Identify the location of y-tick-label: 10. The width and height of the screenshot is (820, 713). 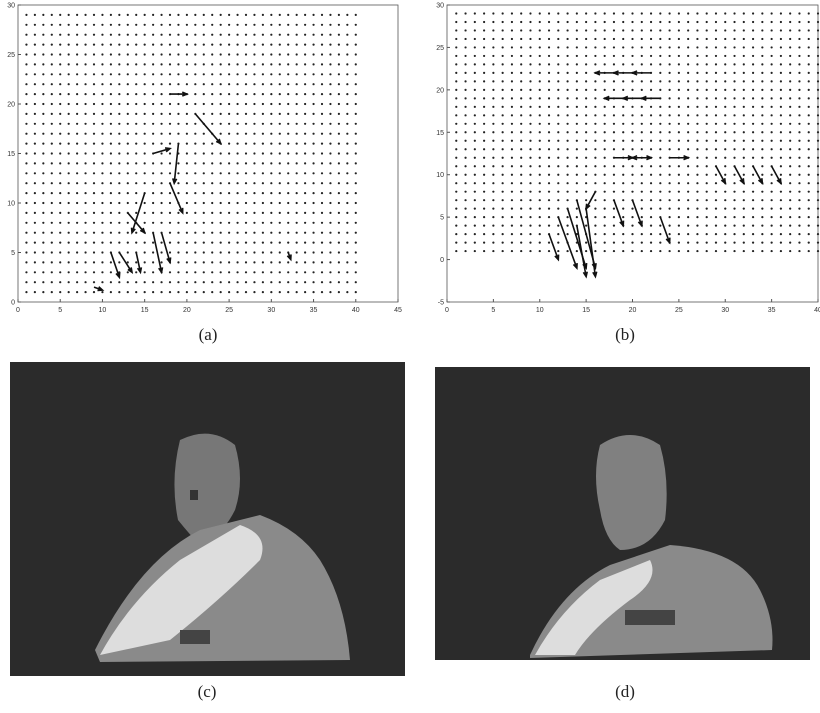
(11, 204).